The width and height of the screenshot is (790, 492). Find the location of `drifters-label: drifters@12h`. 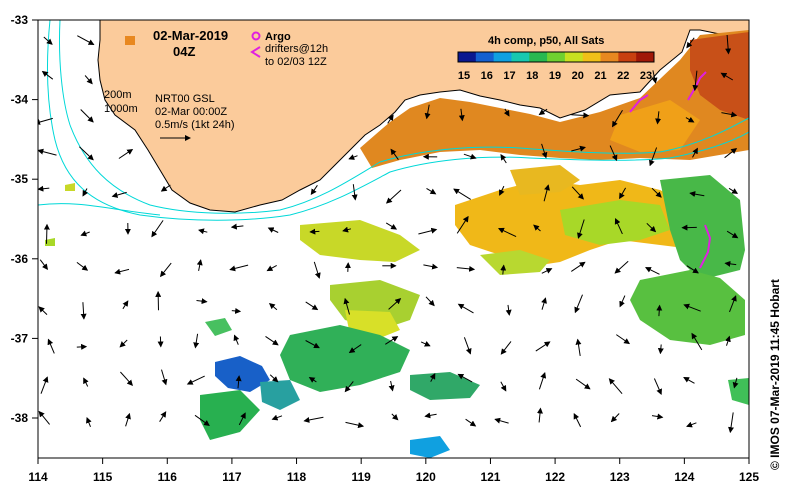

drifters-label: drifters@12h is located at coordinates (296, 49).